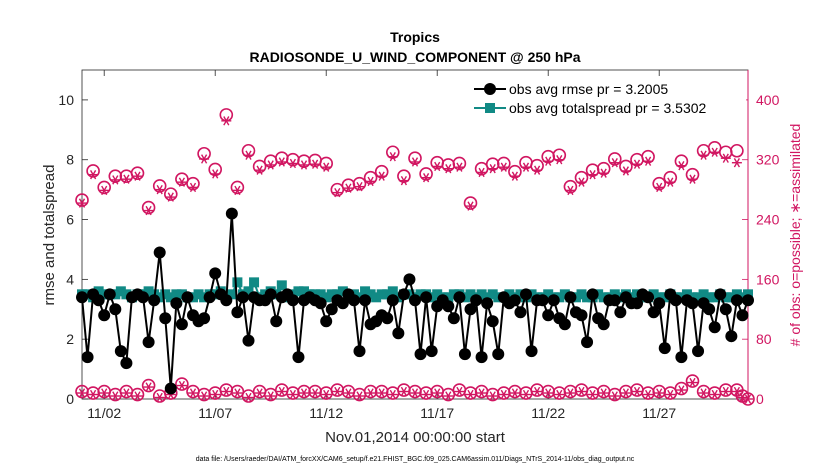 The height and width of the screenshot is (470, 830). I want to click on x-tick-label: 11/17, so click(437, 413).